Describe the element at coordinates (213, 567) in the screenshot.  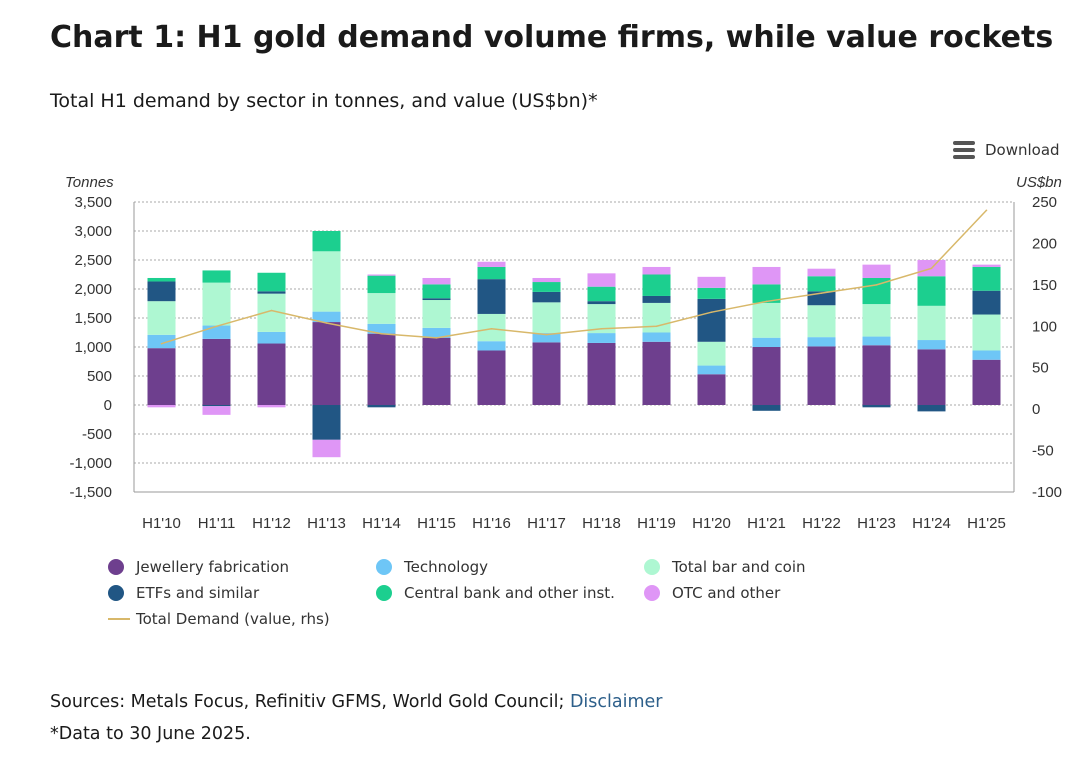
I see `legend-label: Jewellery fabrication` at that location.